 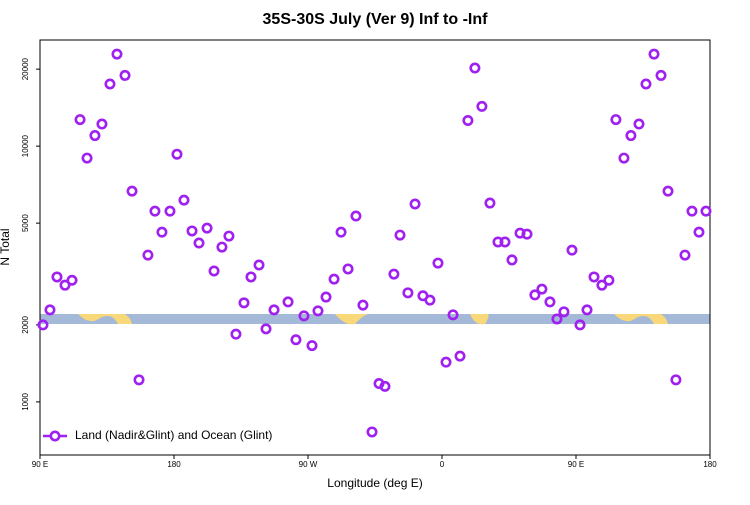 I want to click on surface-band, so click(x=375, y=319).